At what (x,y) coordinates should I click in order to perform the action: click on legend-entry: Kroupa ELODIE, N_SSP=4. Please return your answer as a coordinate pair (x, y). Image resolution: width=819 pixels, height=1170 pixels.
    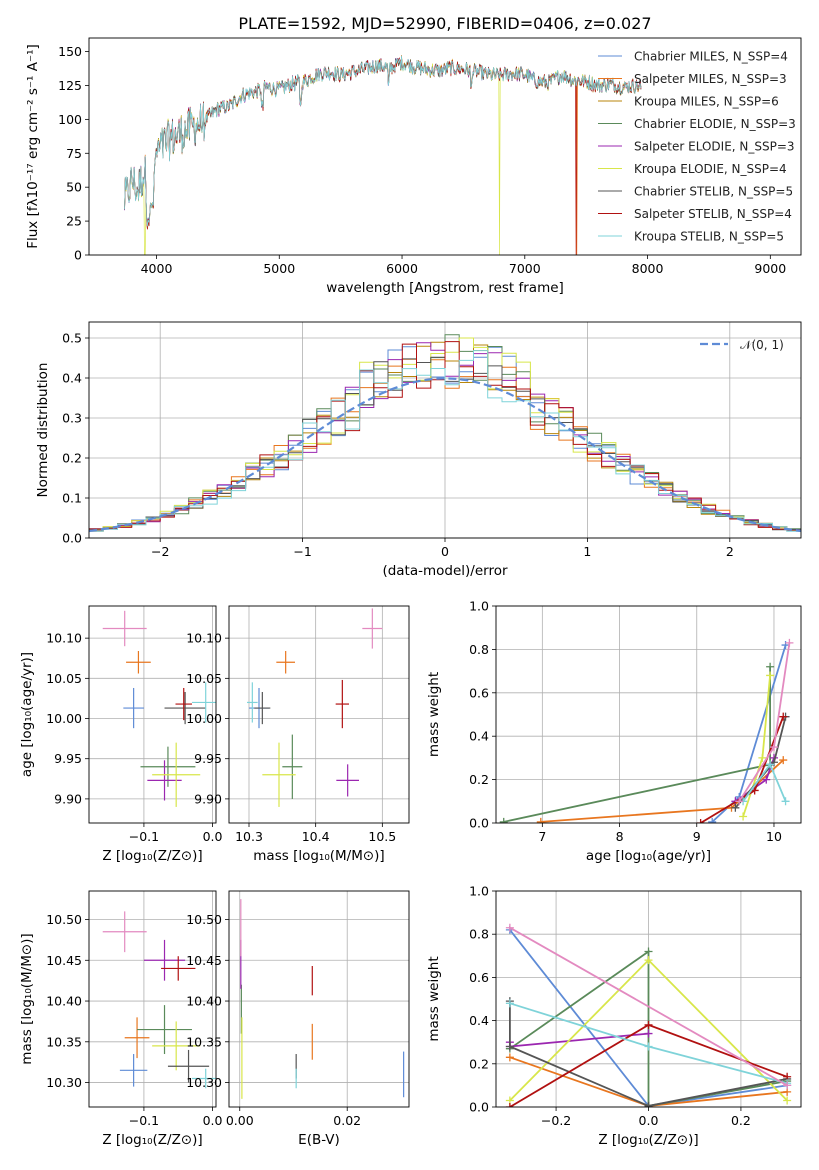
    Looking at the image, I should click on (710, 169).